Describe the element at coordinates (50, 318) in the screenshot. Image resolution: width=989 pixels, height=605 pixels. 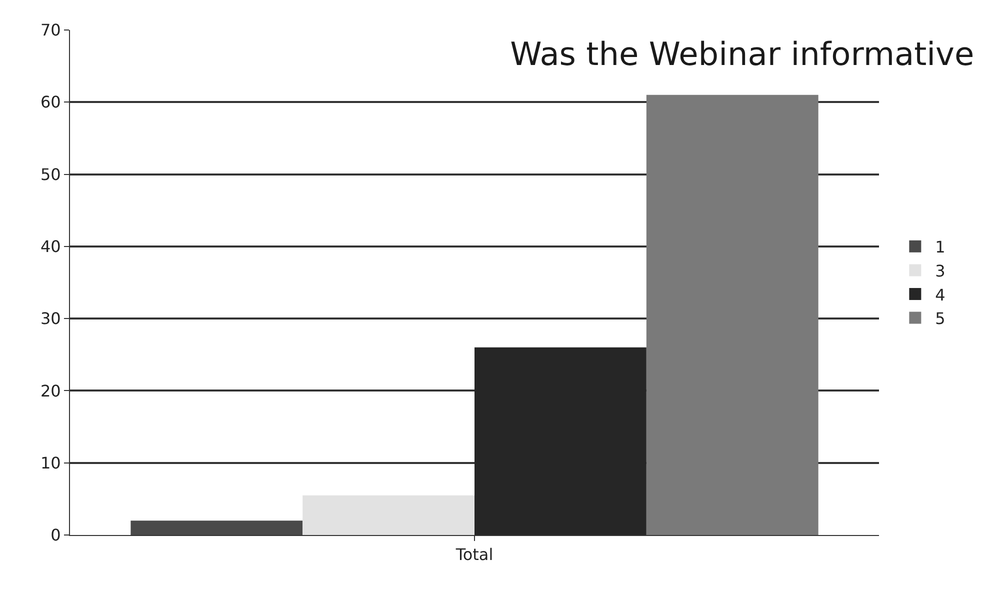
I see `y-tick-label: 30` at that location.